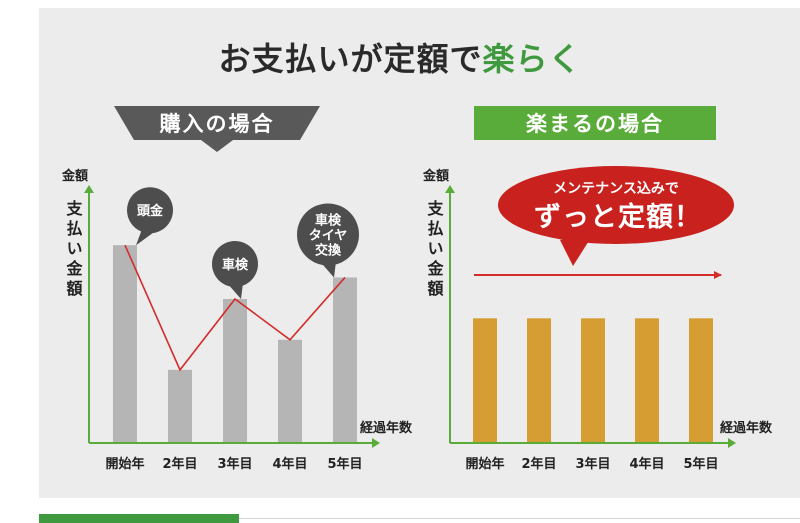  Describe the element at coordinates (435, 249) in the screenshot. I see `rakumaru-y-label-side: 支払い金額` at that location.